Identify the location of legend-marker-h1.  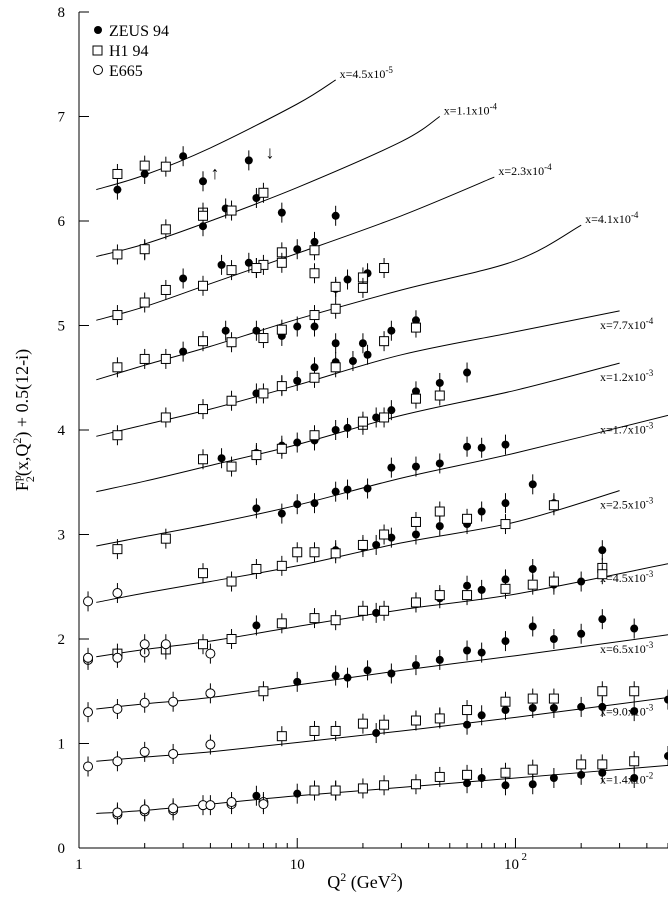
(97, 50).